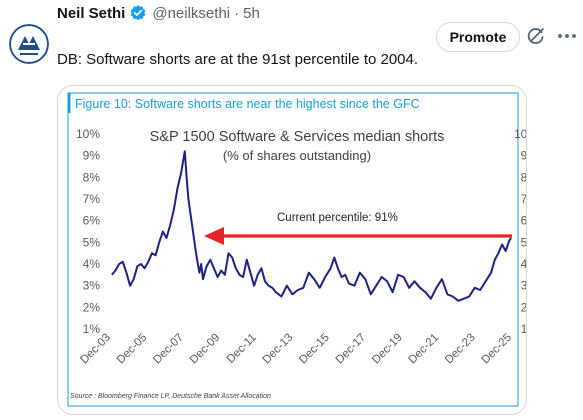 Image resolution: width=583 pixels, height=420 pixels. What do you see at coordinates (351, 349) in the screenshot?
I see `x-tick-label: Dec-17` at bounding box center [351, 349].